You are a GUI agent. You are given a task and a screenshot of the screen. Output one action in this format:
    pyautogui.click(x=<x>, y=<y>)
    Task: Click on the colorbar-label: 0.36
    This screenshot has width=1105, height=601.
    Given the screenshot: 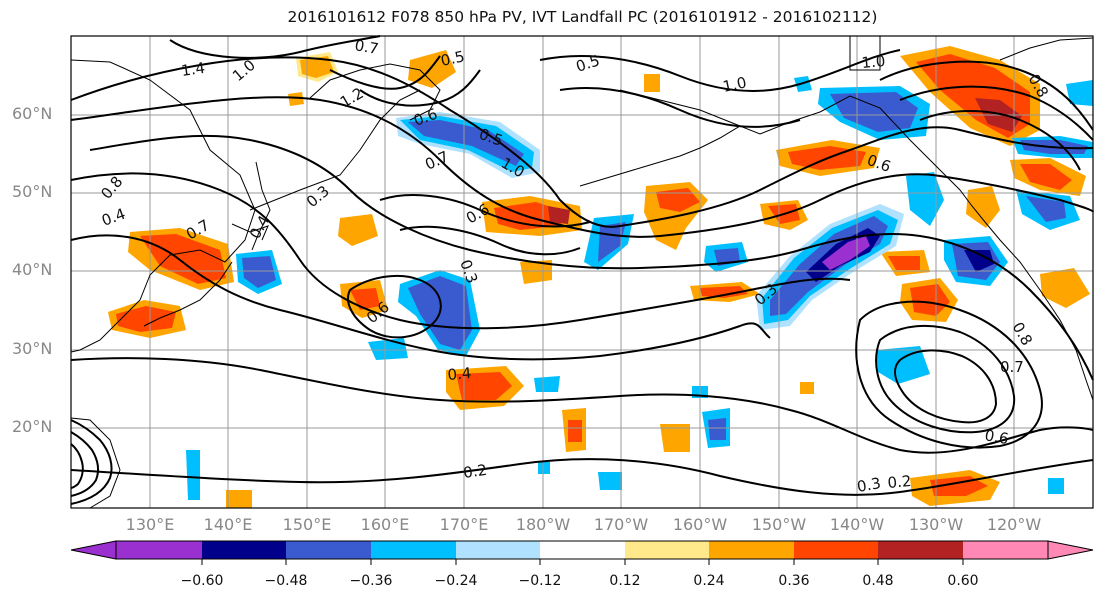 What is the action you would take?
    pyautogui.click(x=794, y=581)
    